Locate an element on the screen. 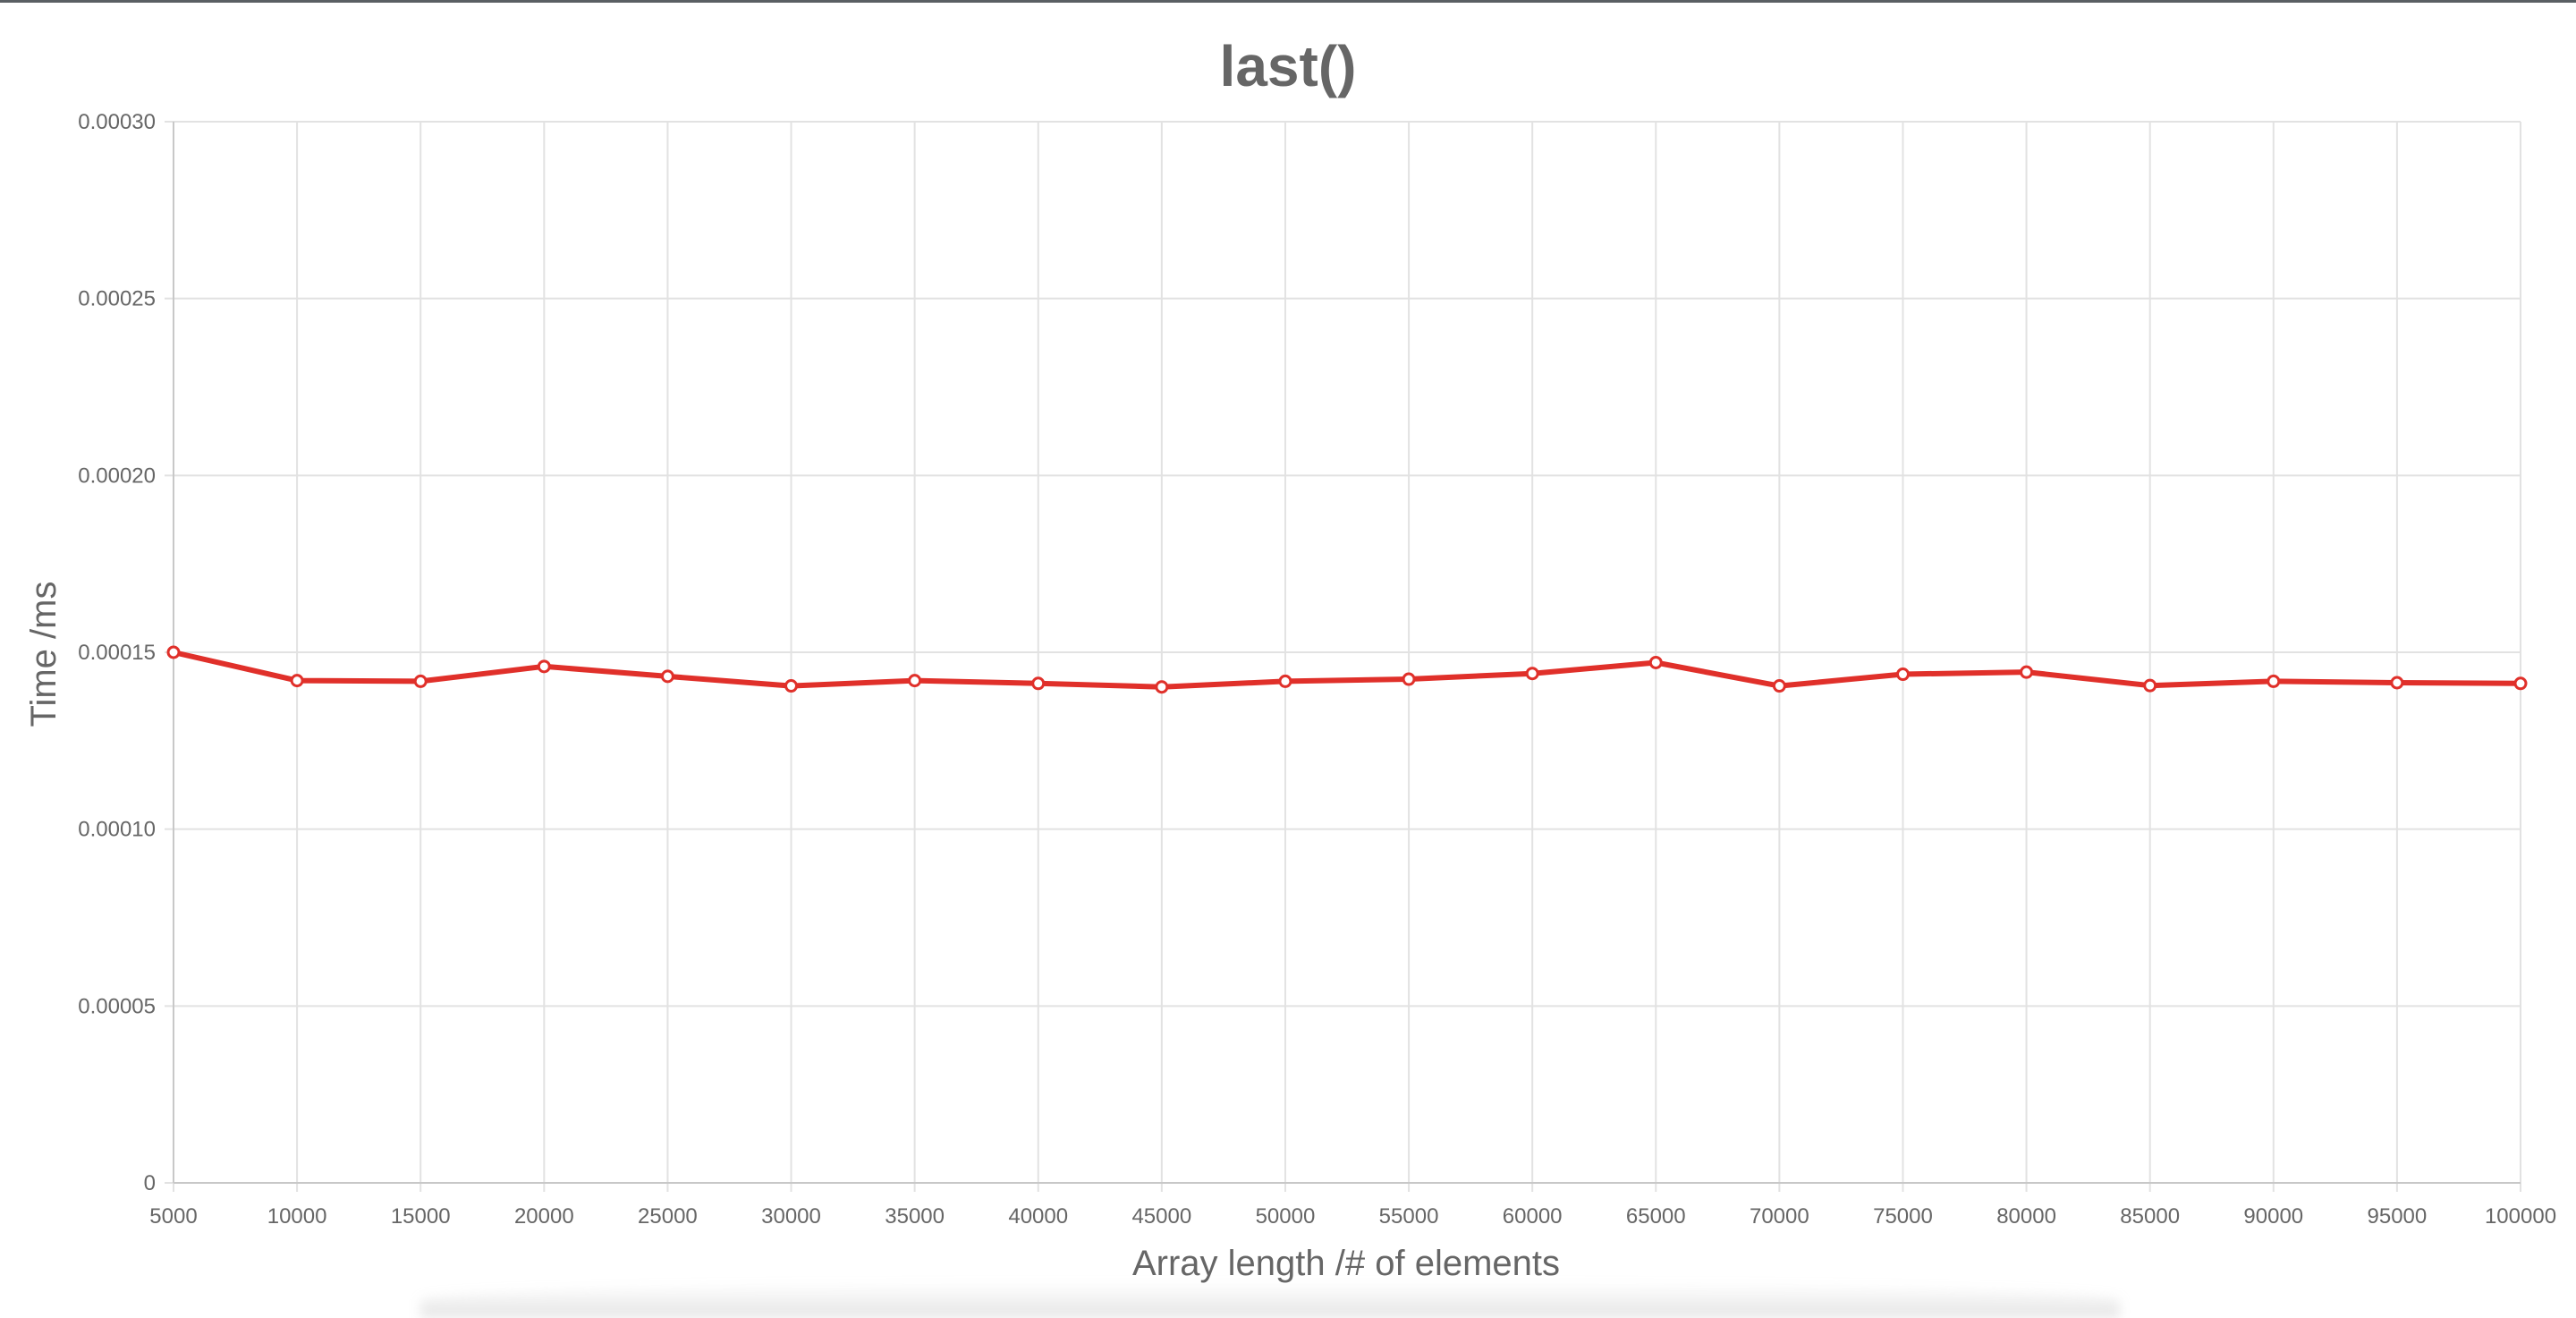 This screenshot has height=1318, width=2576. x-tick-label: 95000 is located at coordinates (2398, 1216).